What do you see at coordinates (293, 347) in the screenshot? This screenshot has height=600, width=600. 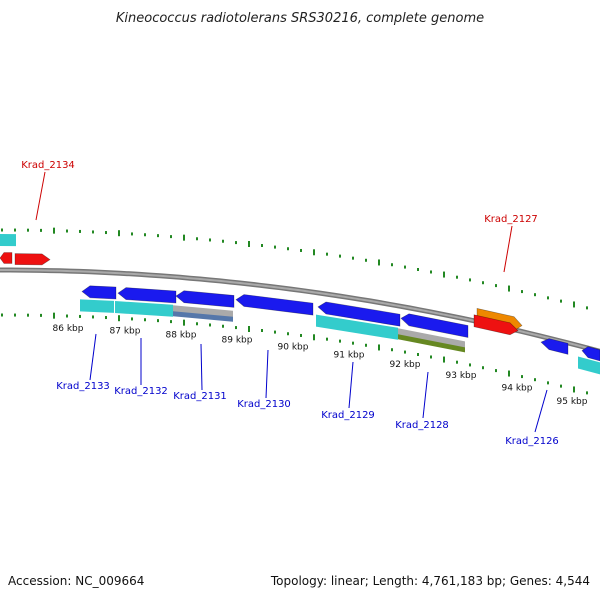 I see `kbp-label: 90 kbp` at bounding box center [293, 347].